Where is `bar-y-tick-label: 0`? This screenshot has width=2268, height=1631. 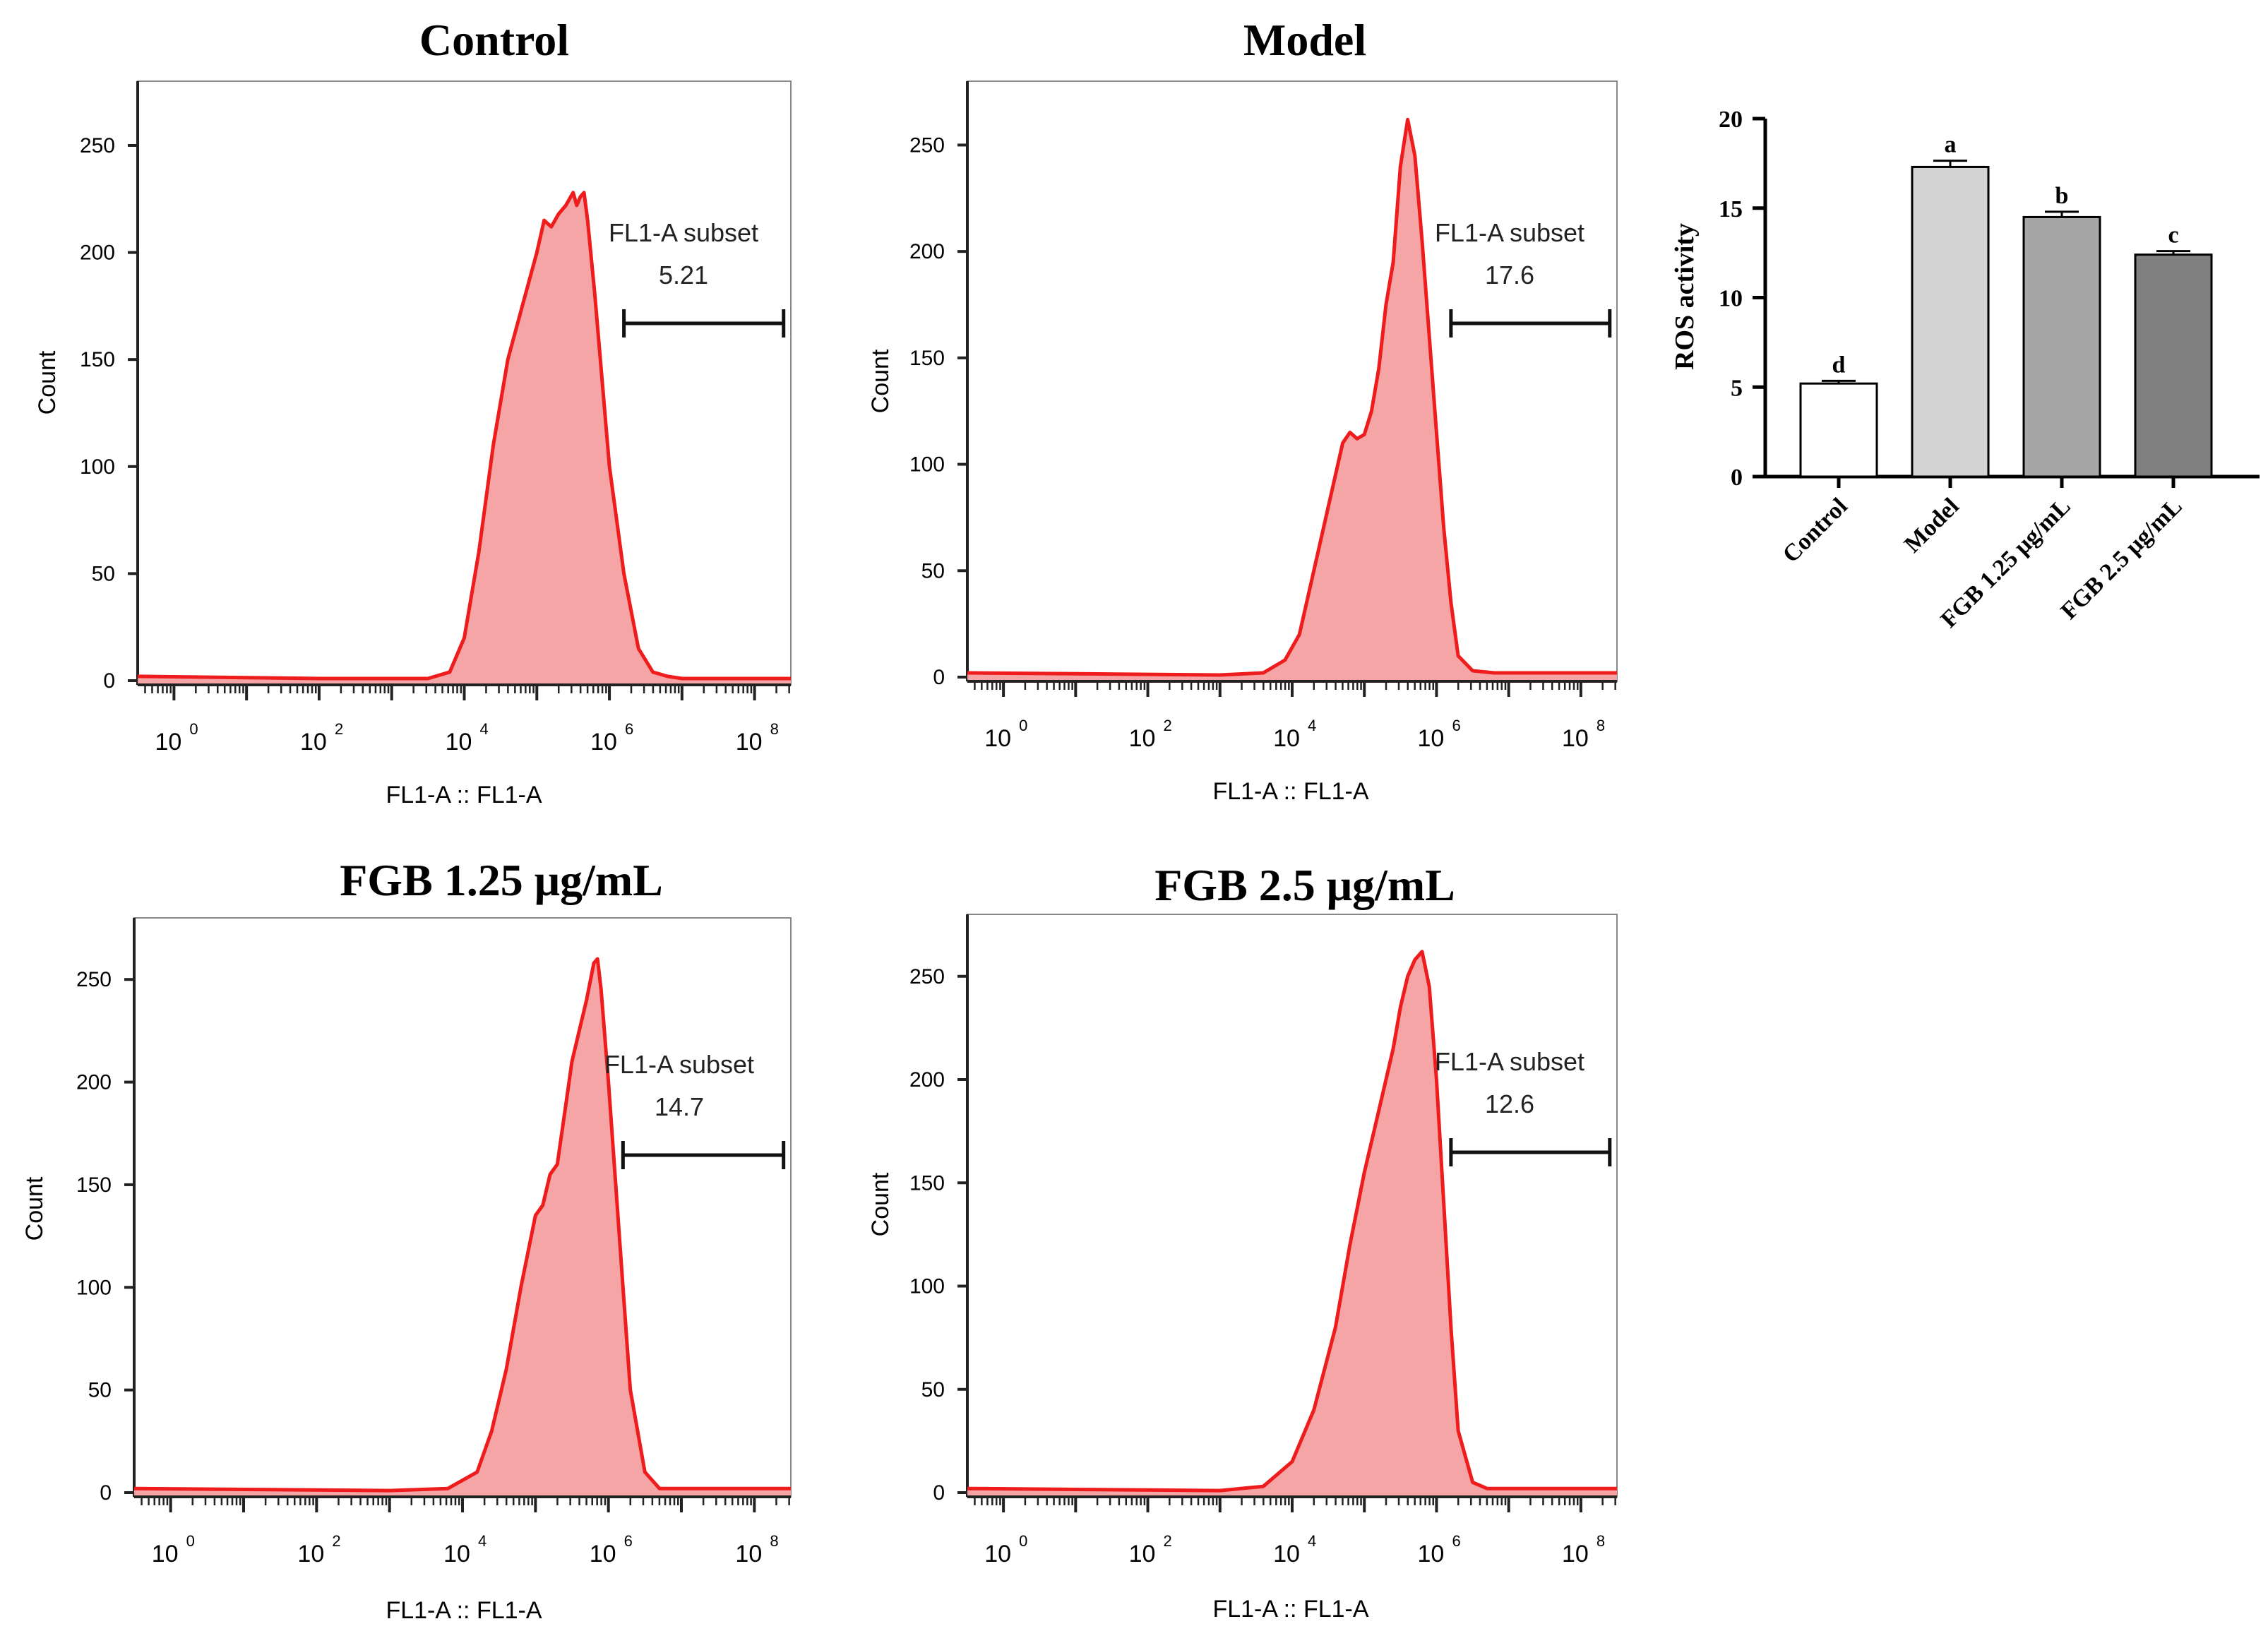 bar-y-tick-label: 0 is located at coordinates (1737, 478).